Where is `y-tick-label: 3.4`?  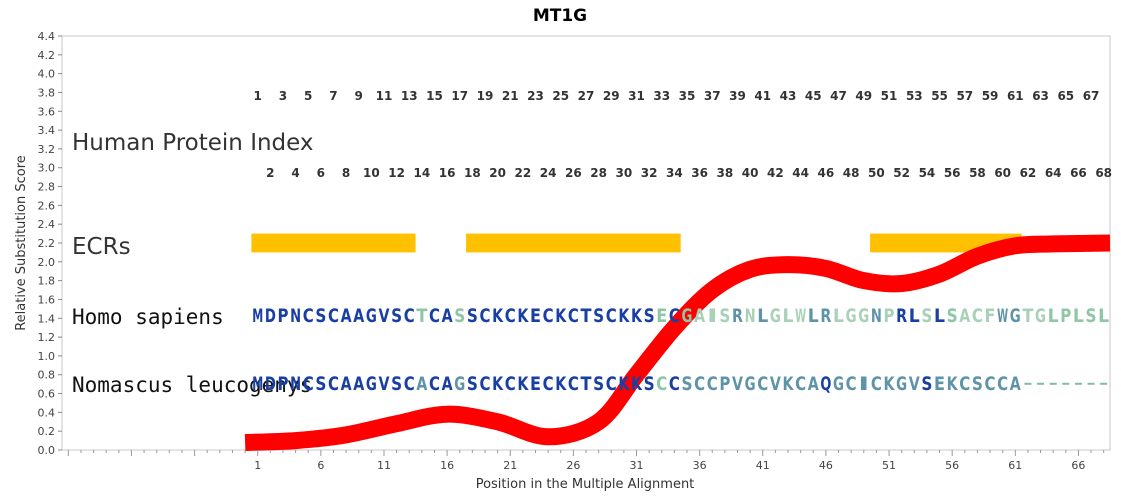
y-tick-label: 3.4 is located at coordinates (47, 130).